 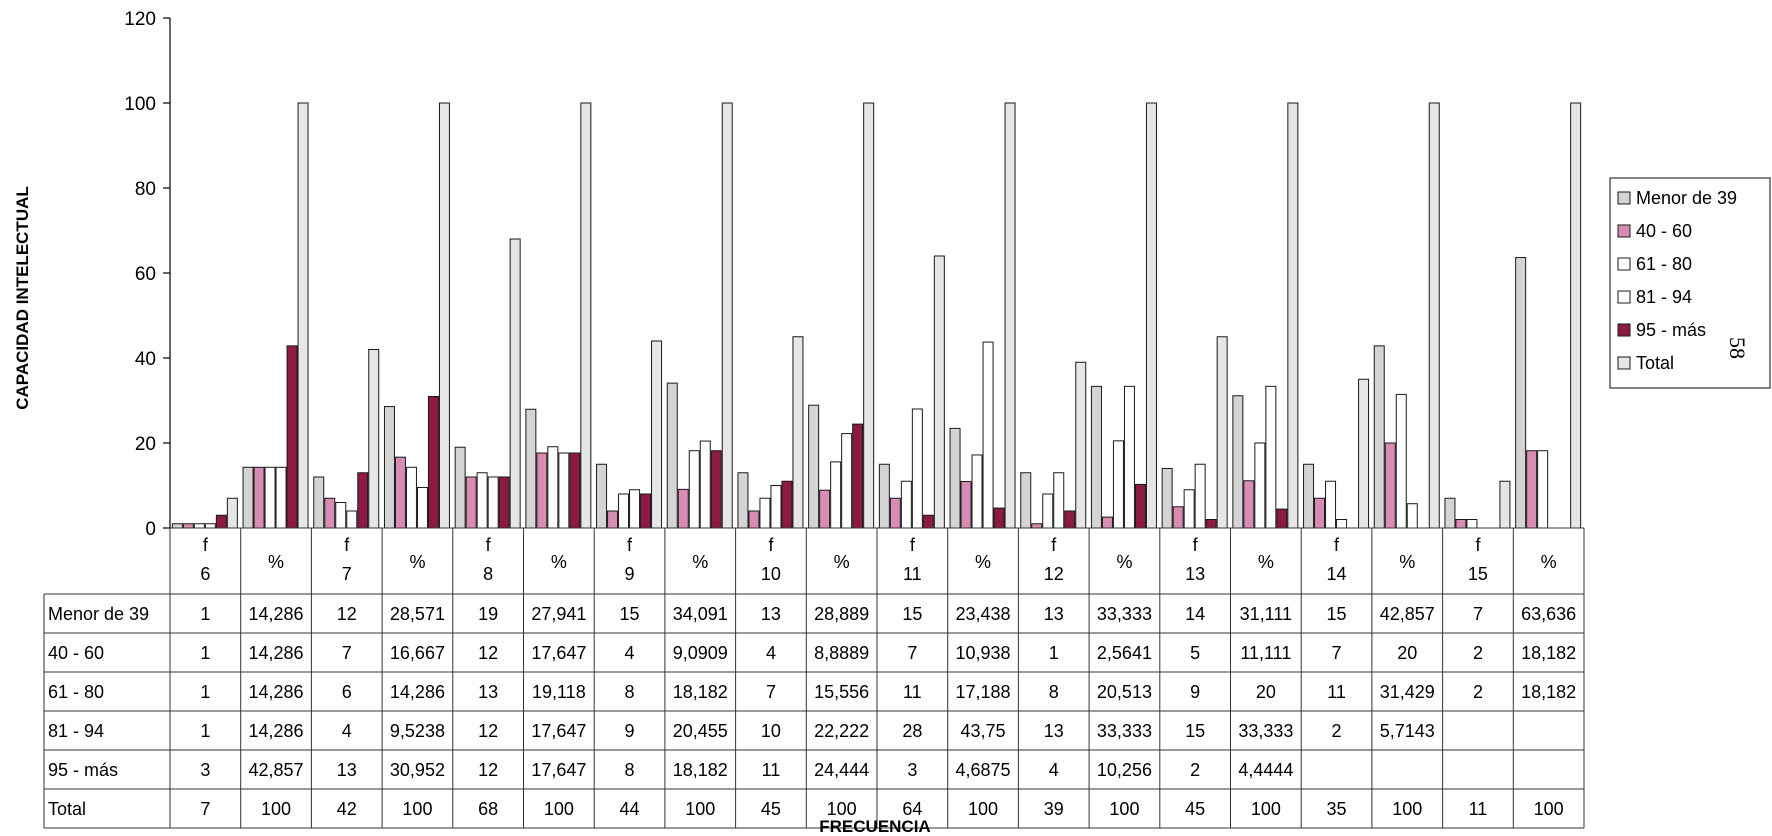 What do you see at coordinates (1054, 770) in the screenshot?
I see `table-cell-value: 4` at bounding box center [1054, 770].